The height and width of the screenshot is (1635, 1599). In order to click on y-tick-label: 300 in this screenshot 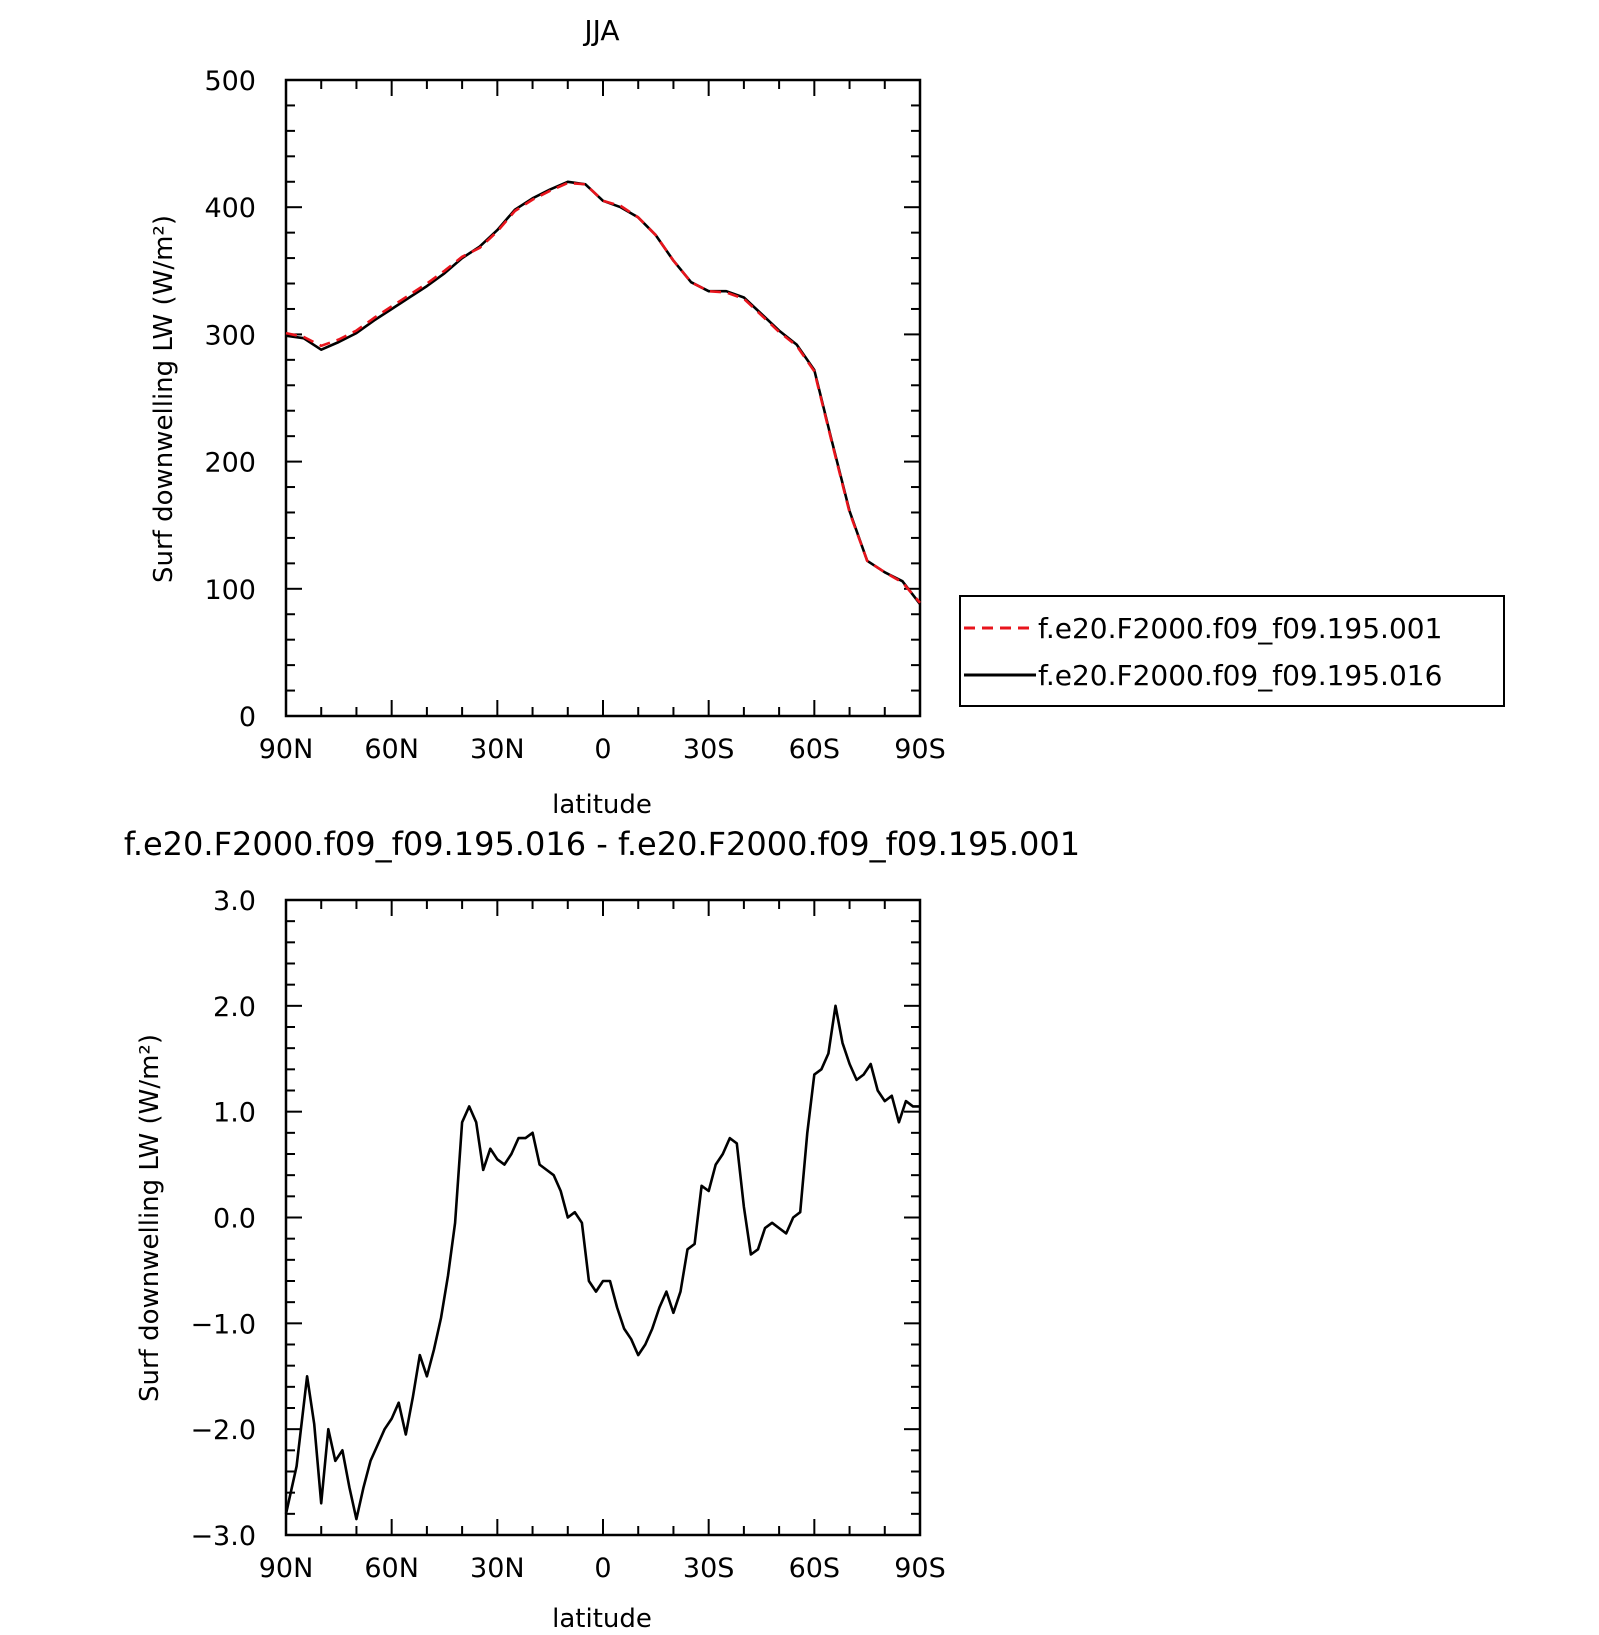, I will do `click(230, 335)`.